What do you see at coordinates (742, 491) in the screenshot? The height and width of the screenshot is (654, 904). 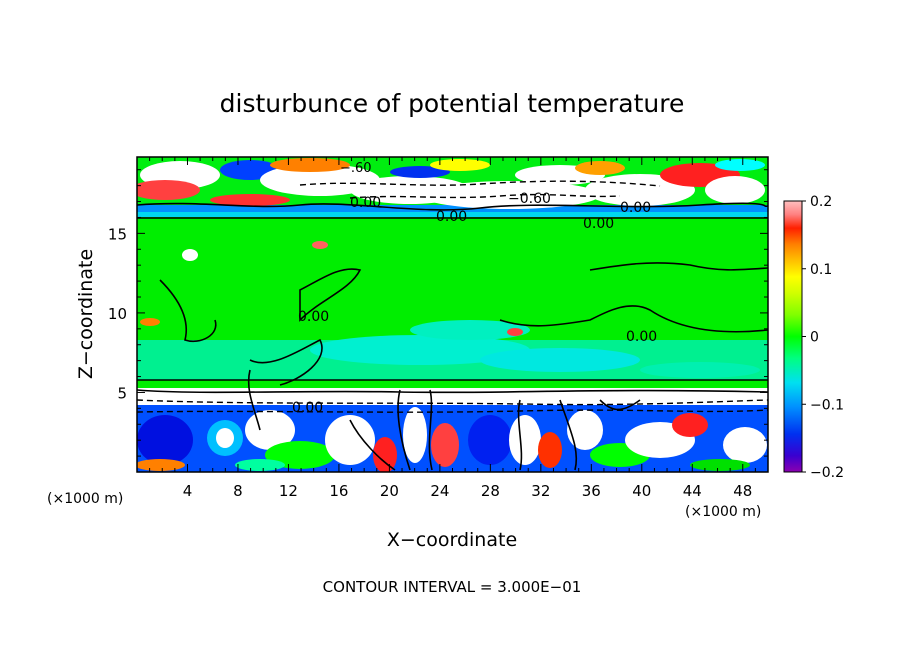 I see `x-tick-label: 48` at bounding box center [742, 491].